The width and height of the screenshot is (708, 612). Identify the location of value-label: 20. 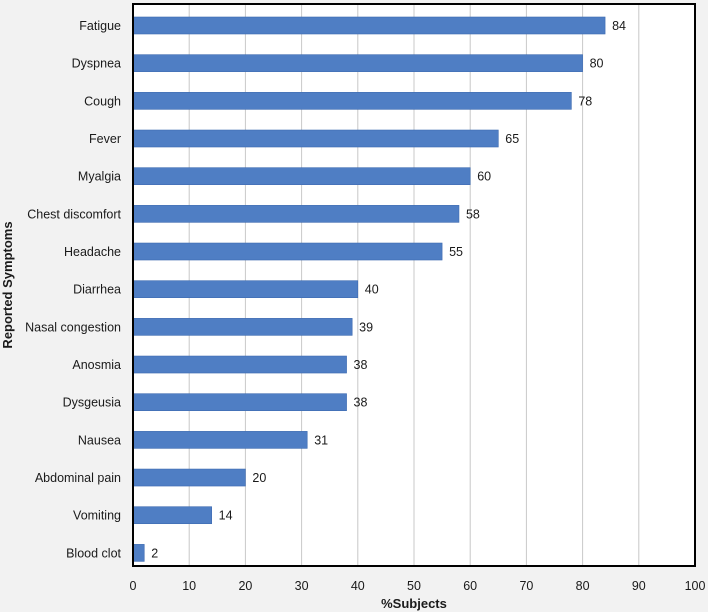
(259, 478).